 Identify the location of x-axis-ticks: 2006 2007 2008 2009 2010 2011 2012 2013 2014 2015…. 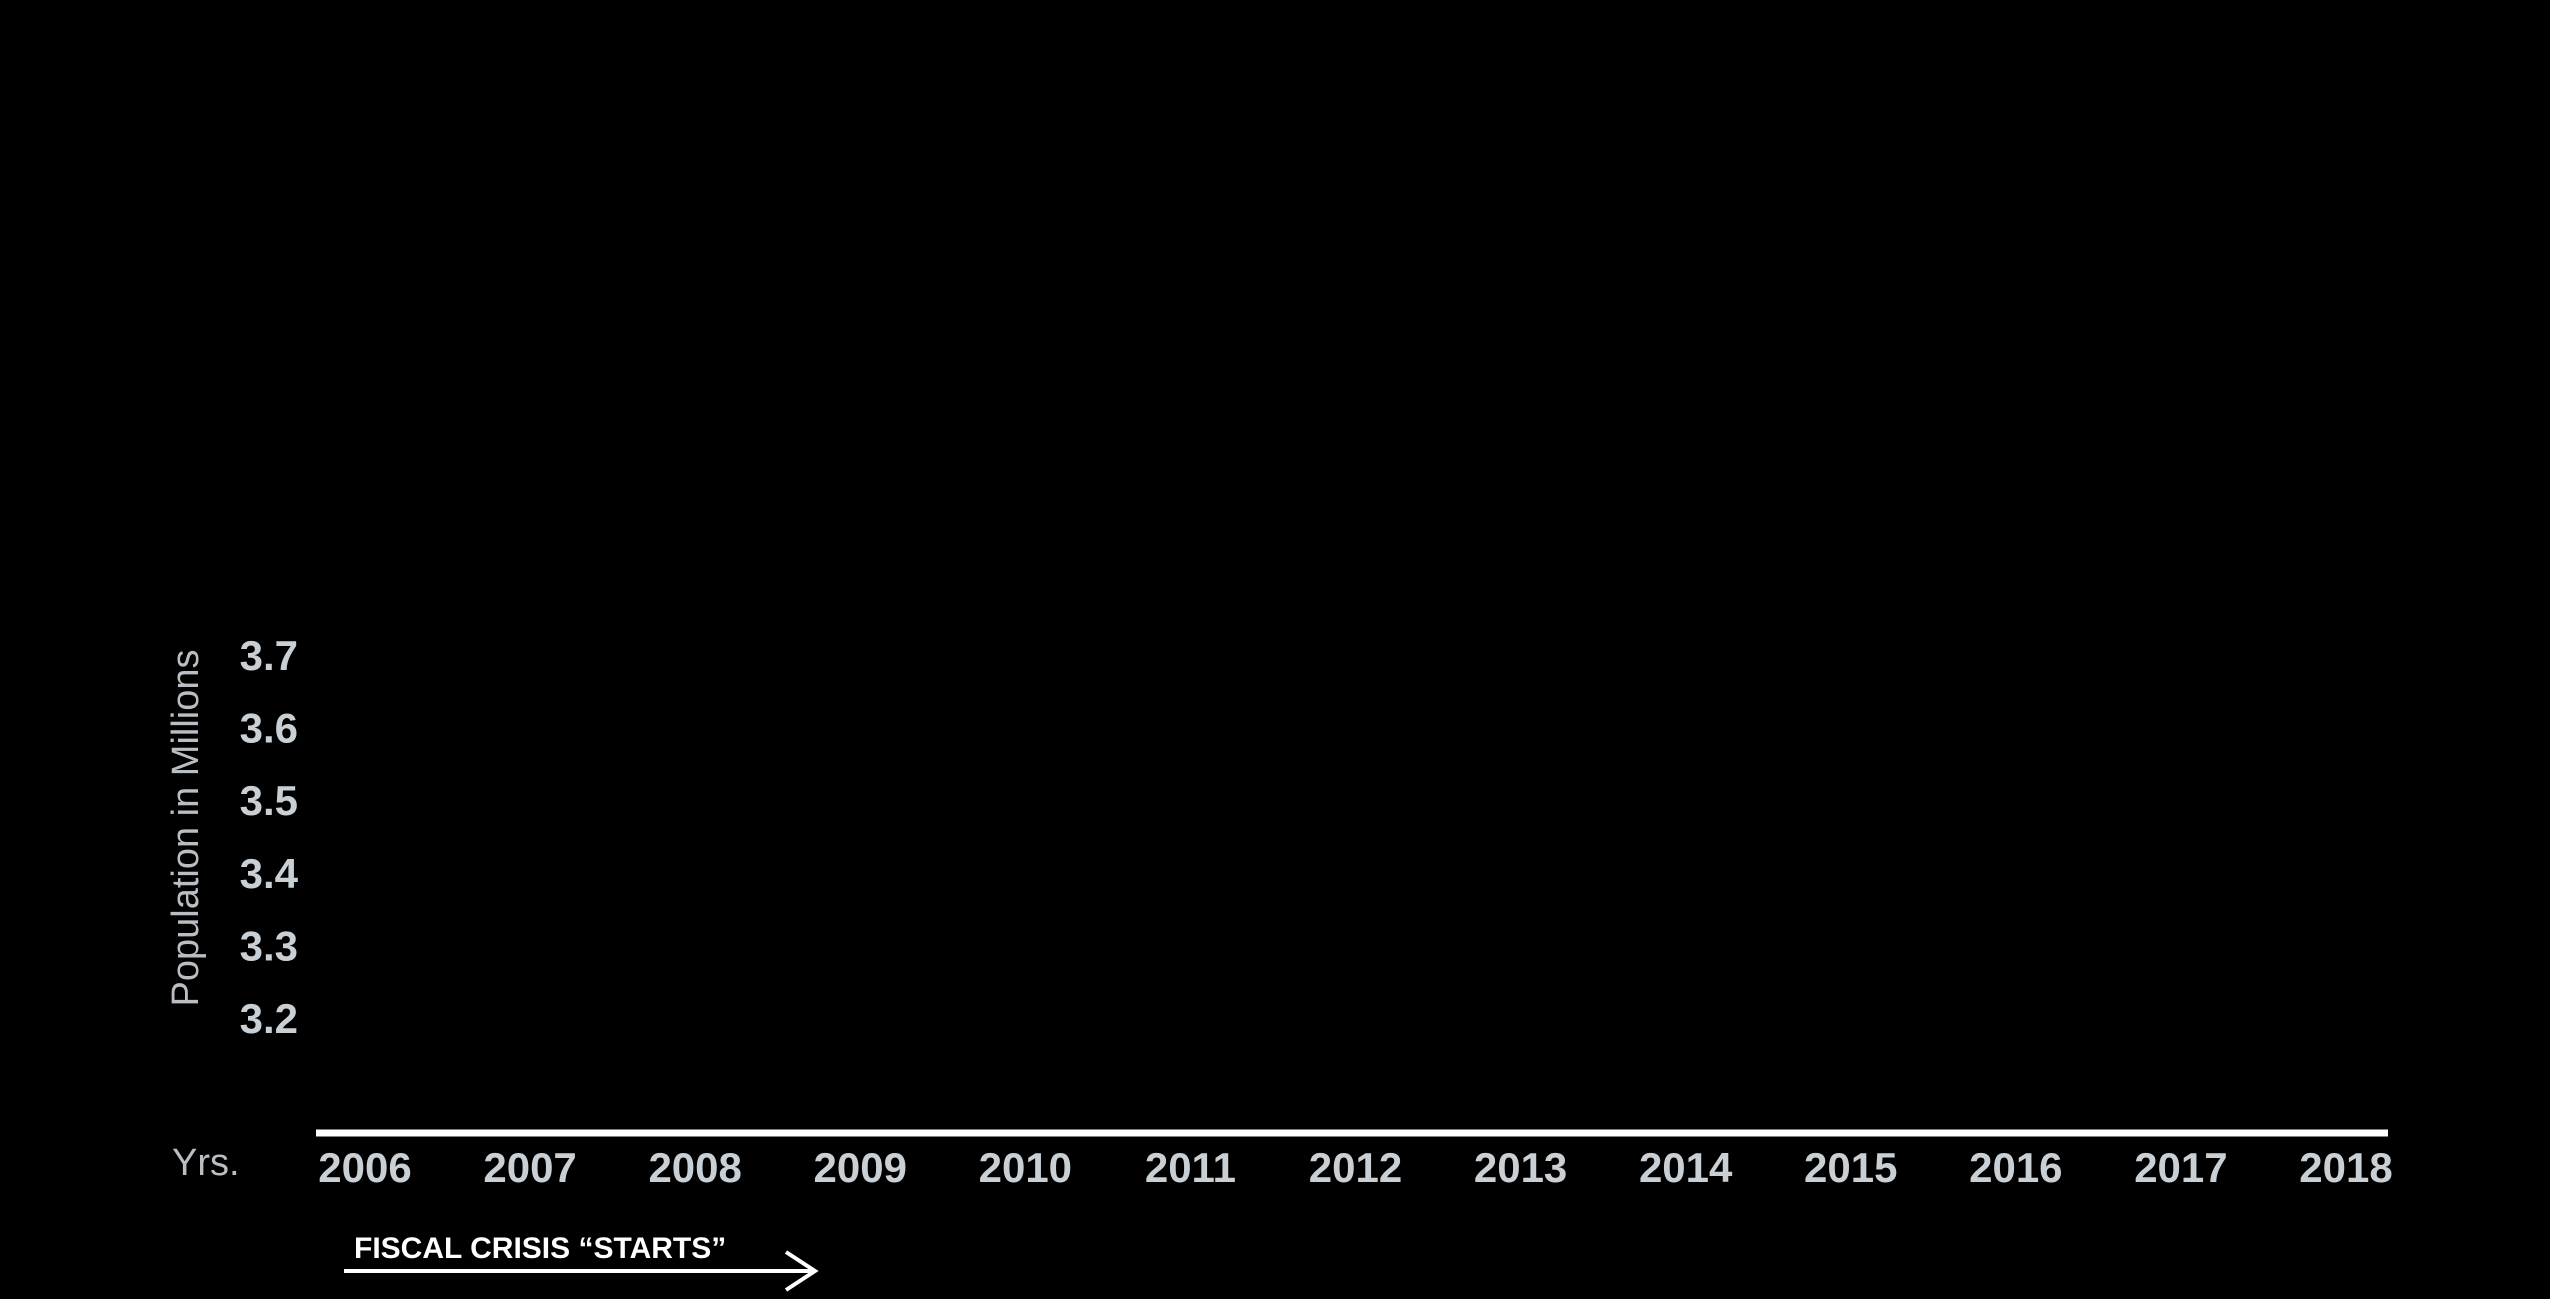
(1355, 1167).